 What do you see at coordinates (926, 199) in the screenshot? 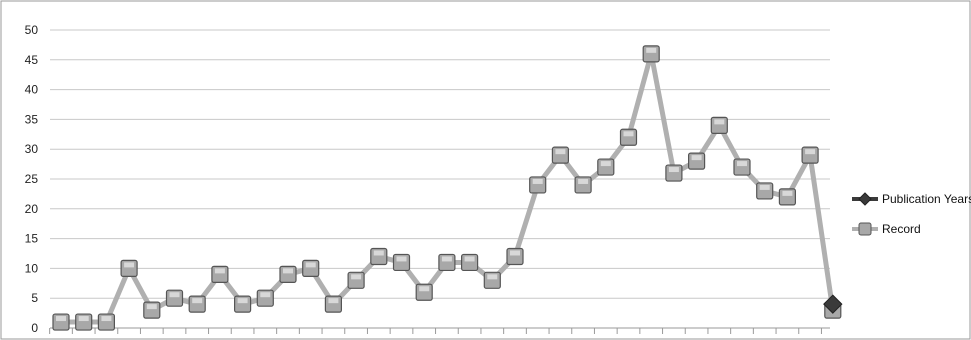
I see `legend-label: Publication Years` at bounding box center [926, 199].